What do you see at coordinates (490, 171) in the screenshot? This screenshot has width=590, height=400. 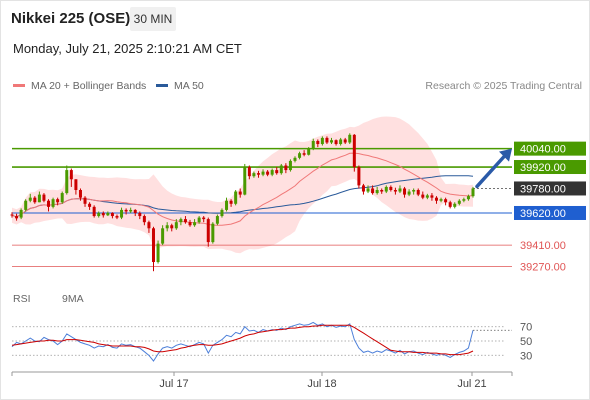 I see `forecast-arrow-shaft` at bounding box center [490, 171].